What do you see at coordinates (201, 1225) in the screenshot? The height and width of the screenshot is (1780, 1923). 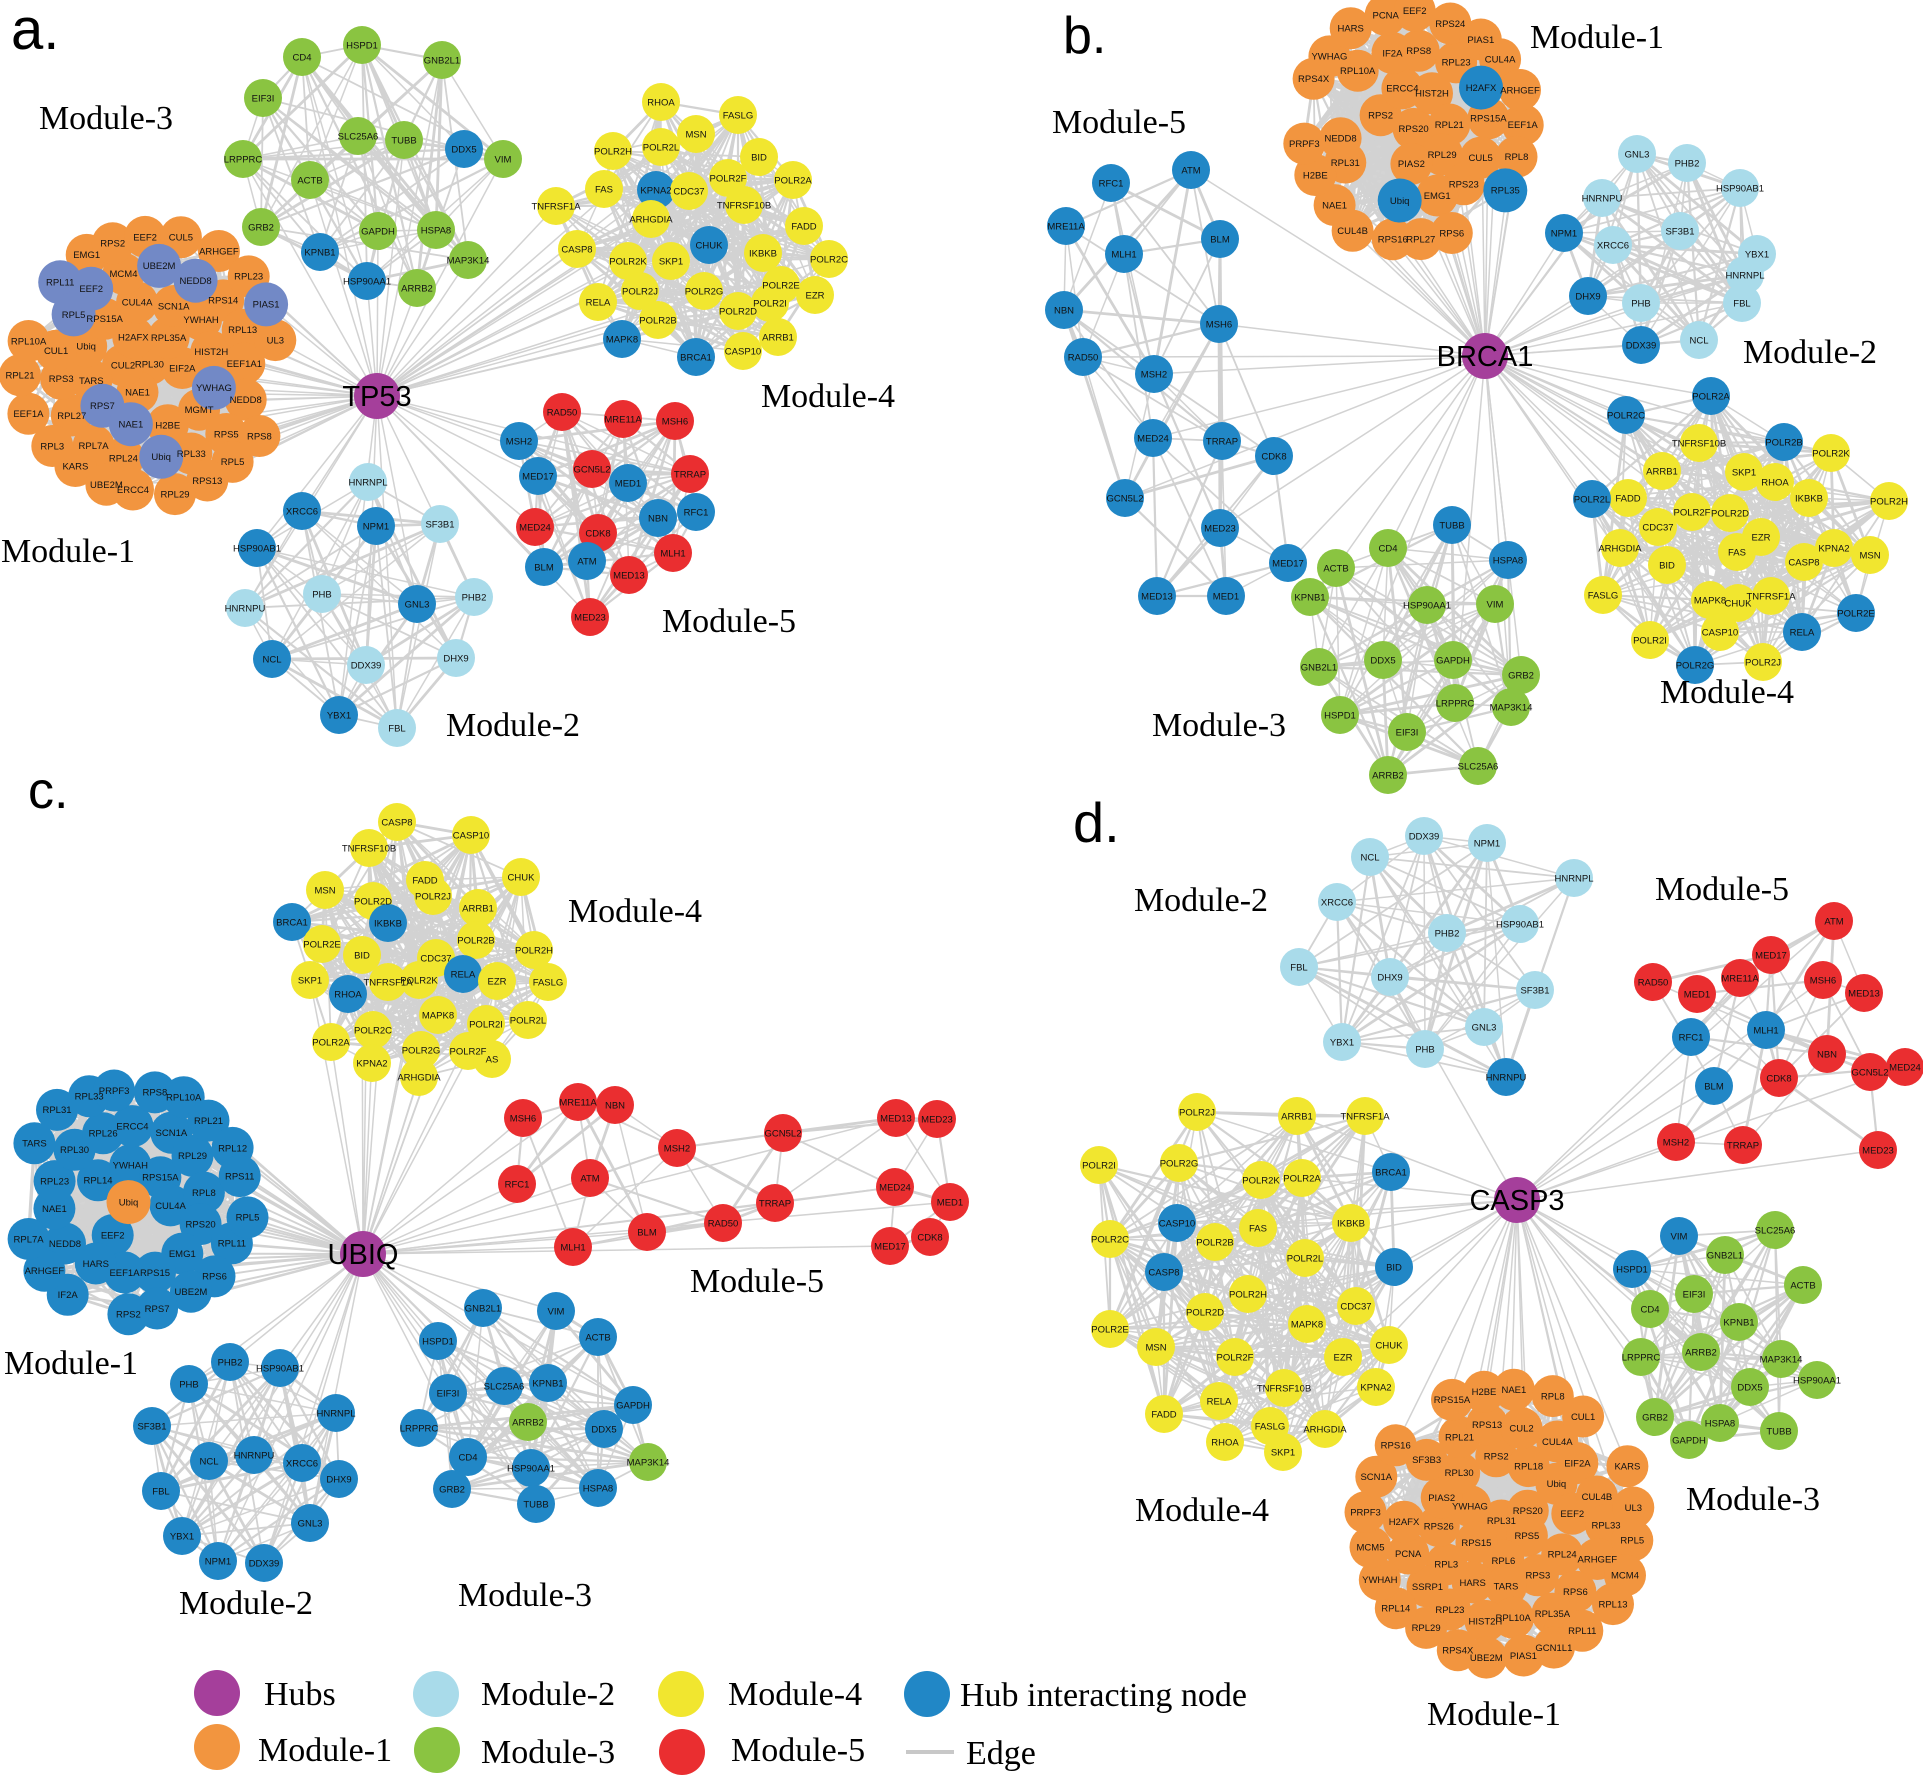 I see `svg-text: RPS20` at bounding box center [201, 1225].